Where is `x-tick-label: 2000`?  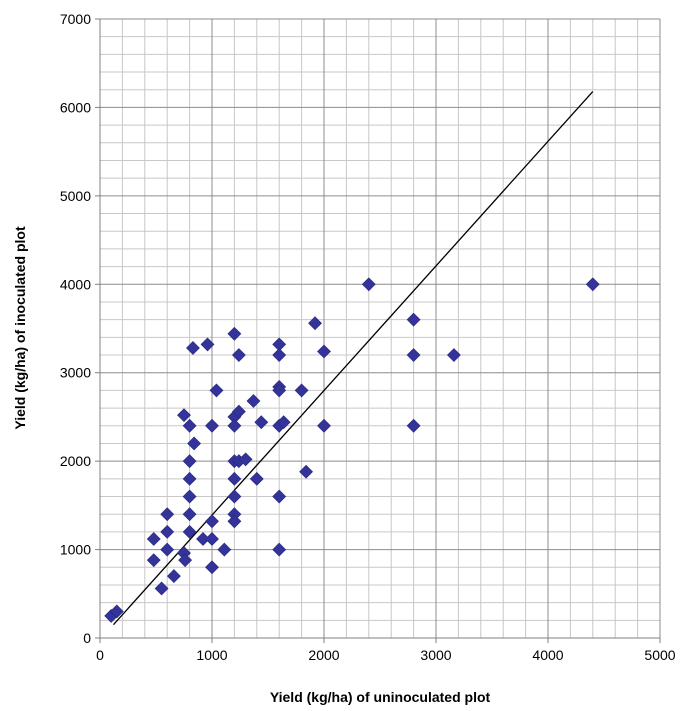 x-tick-label: 2000 is located at coordinates (323, 655).